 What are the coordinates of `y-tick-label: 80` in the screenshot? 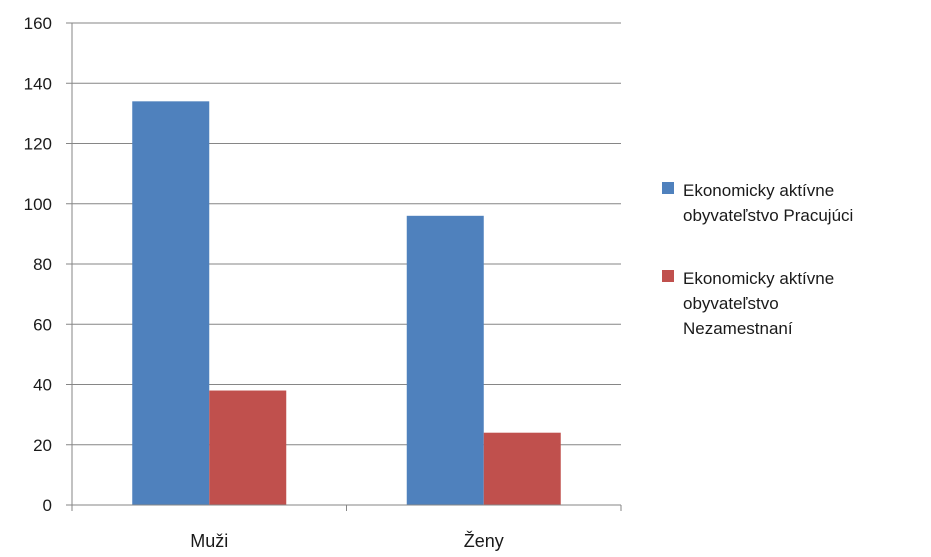 It's located at (42, 264).